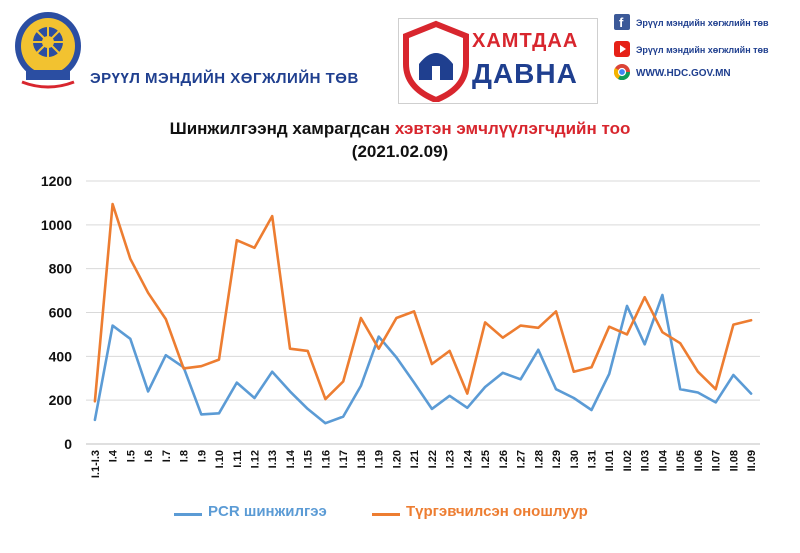 Image resolution: width=800 pixels, height=553 pixels. I want to click on x-tick-label: I.1-I.3, so click(96, 464).